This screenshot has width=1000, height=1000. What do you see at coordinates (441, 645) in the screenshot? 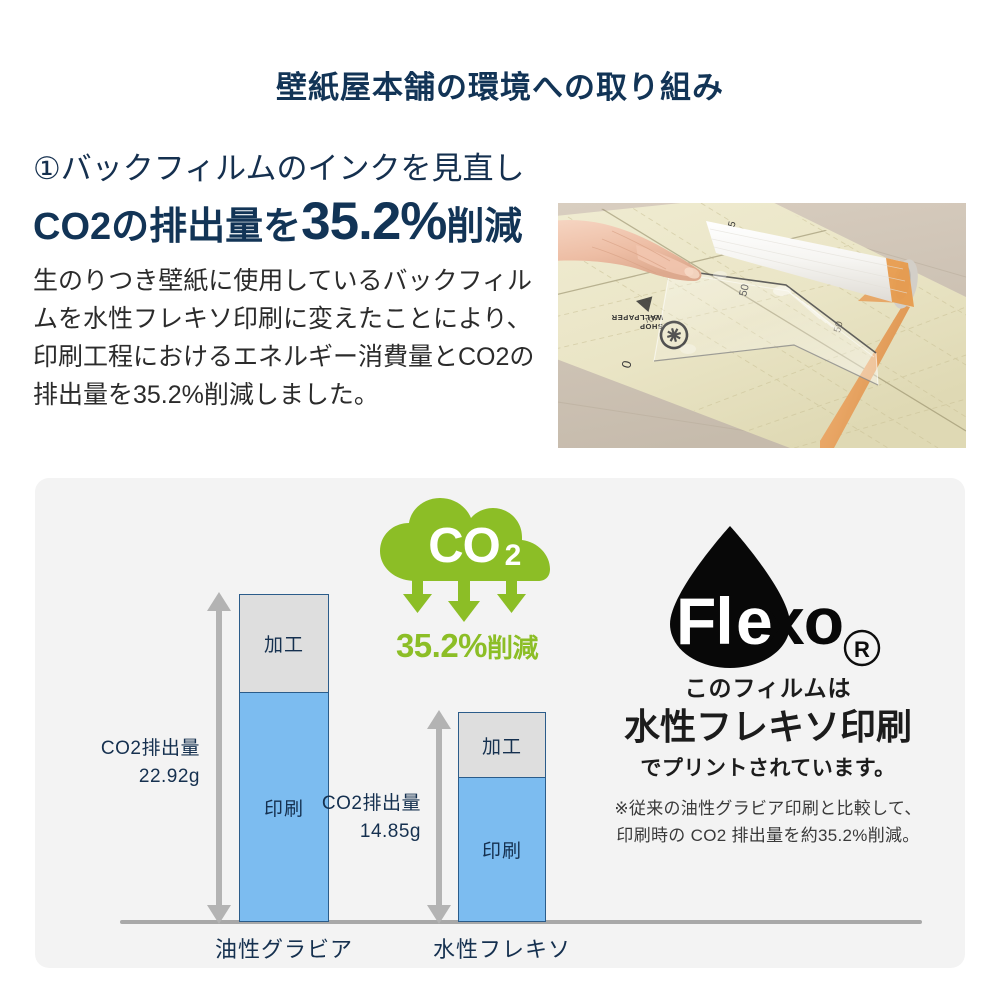
I see `co2-reduction-pct: 35.2%` at bounding box center [441, 645].